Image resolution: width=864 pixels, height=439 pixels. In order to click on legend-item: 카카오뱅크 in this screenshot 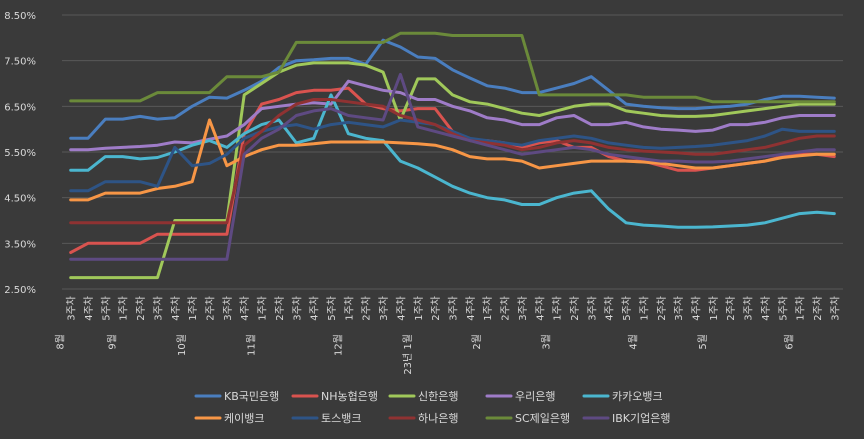, I will do `click(622, 396)`.